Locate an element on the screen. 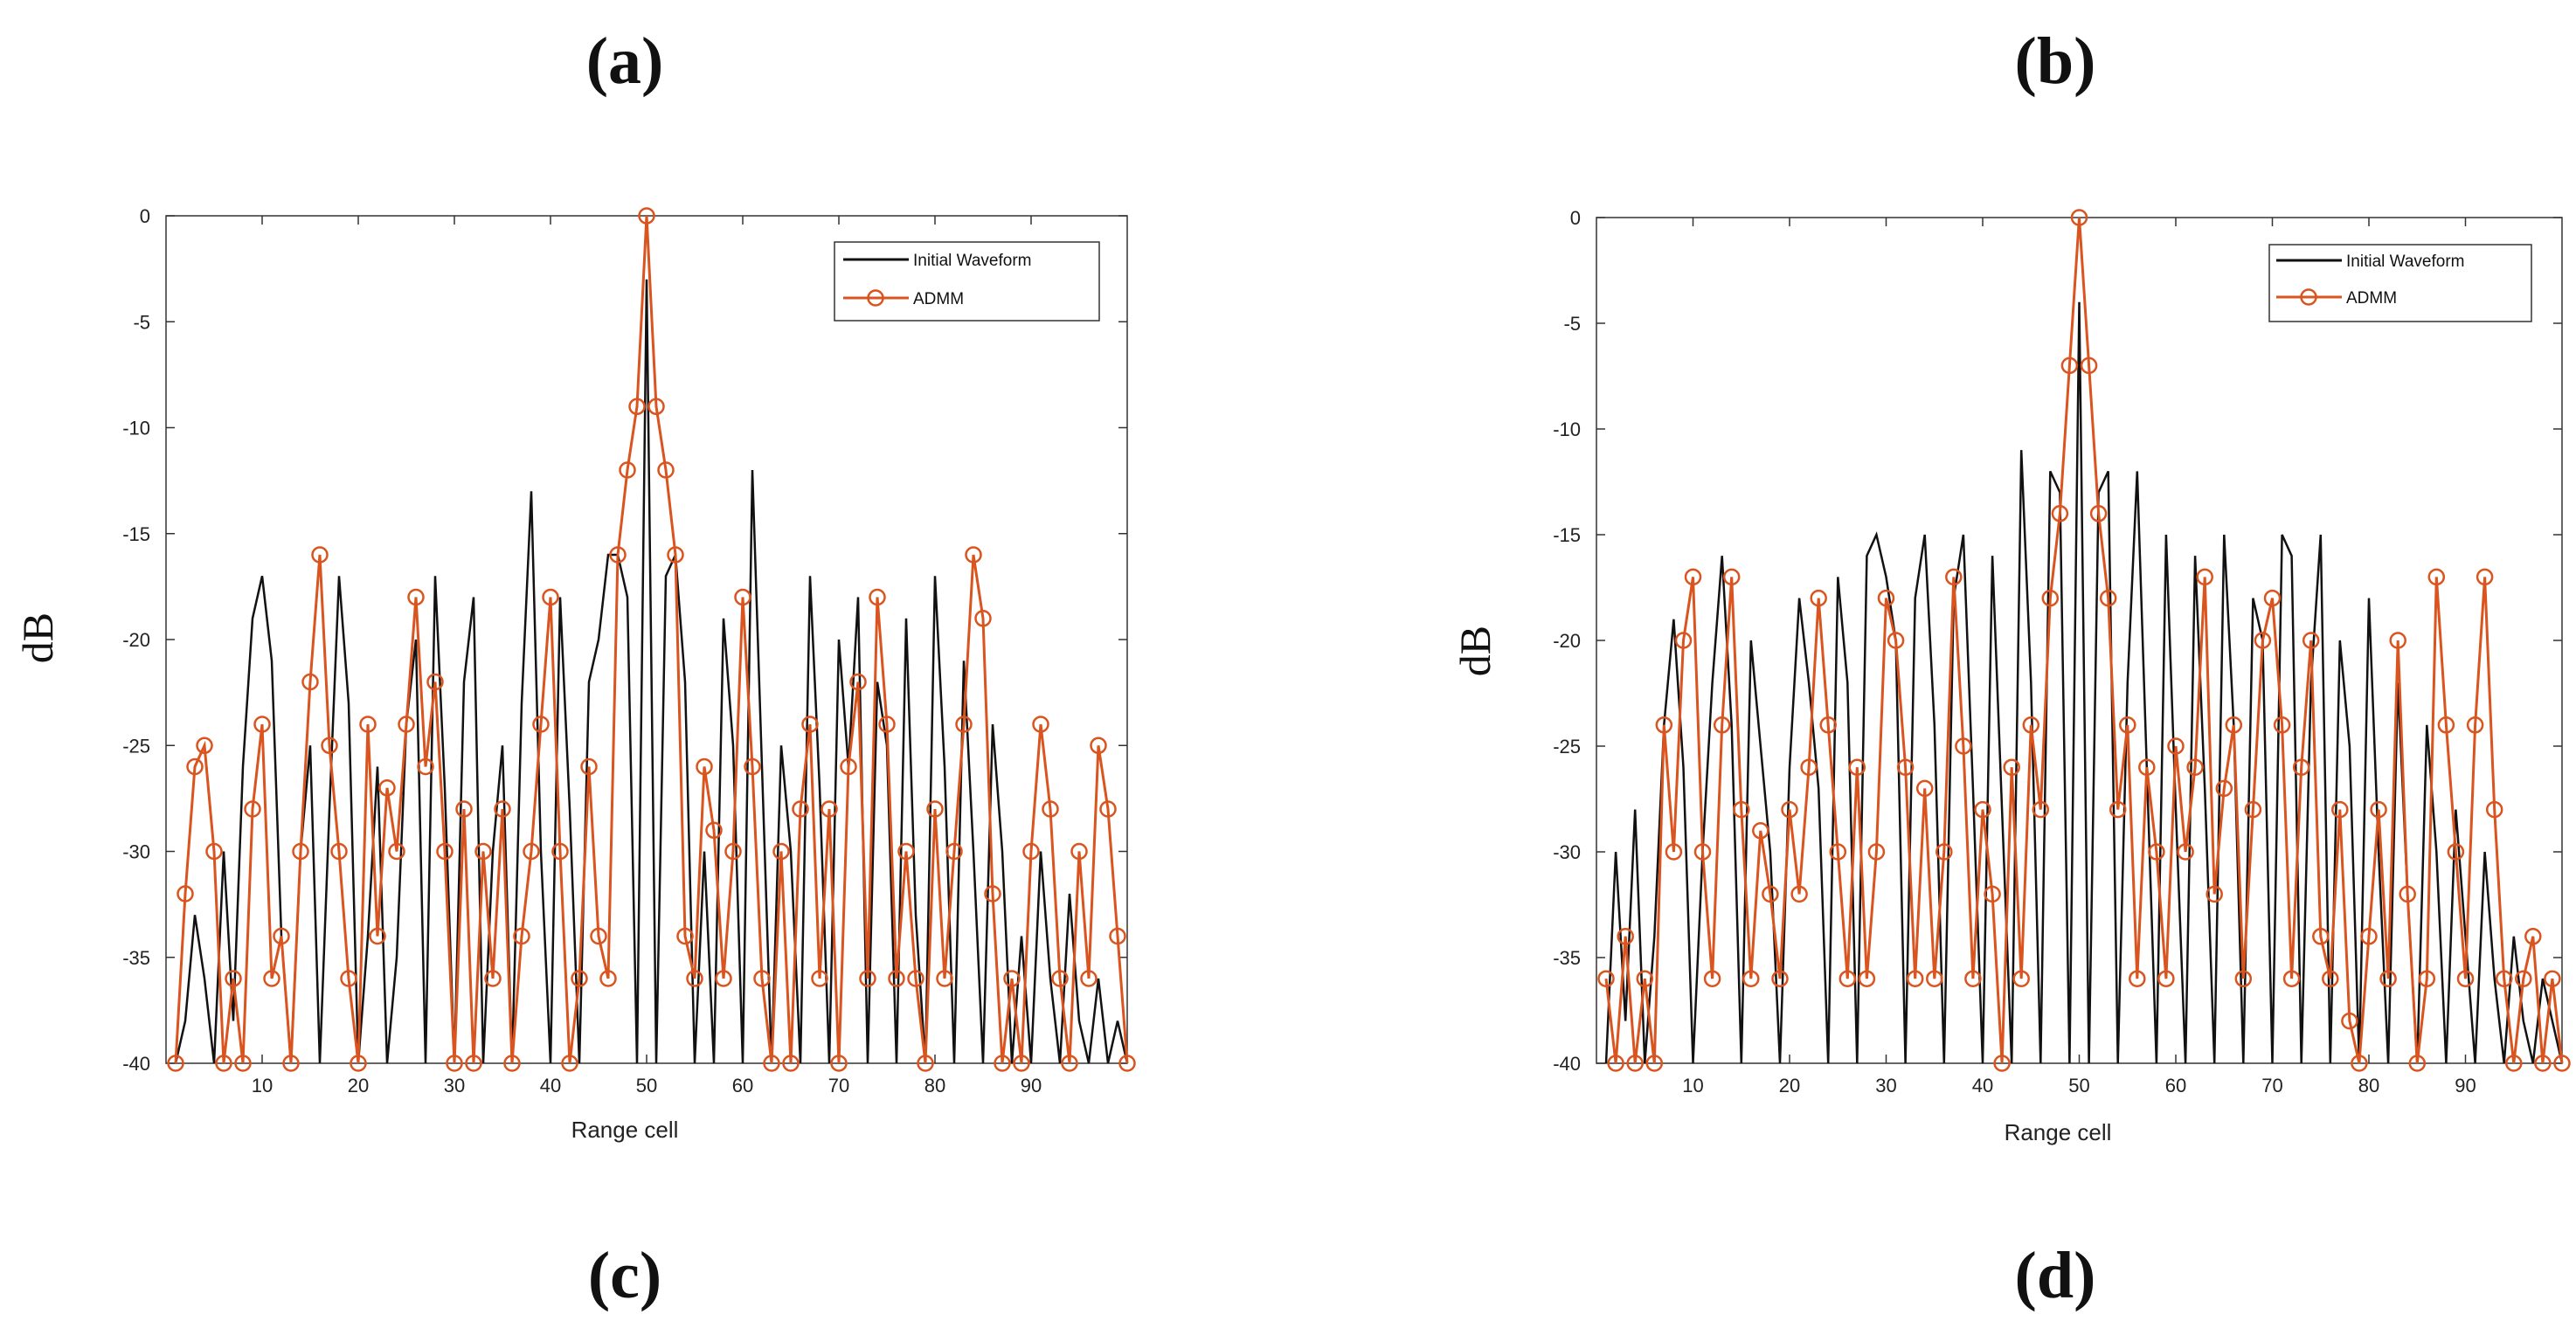 This screenshot has width=2576, height=1335. y-tick-label: -40 is located at coordinates (1567, 1064).